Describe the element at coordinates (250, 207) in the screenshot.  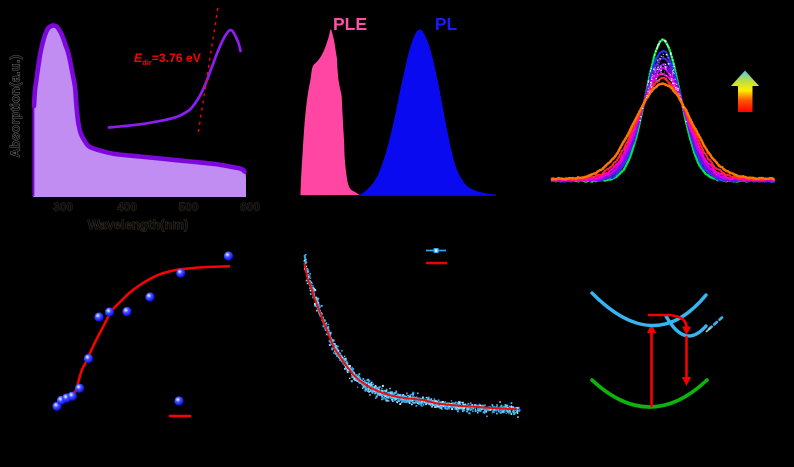
I see `svg-text: 600` at that location.